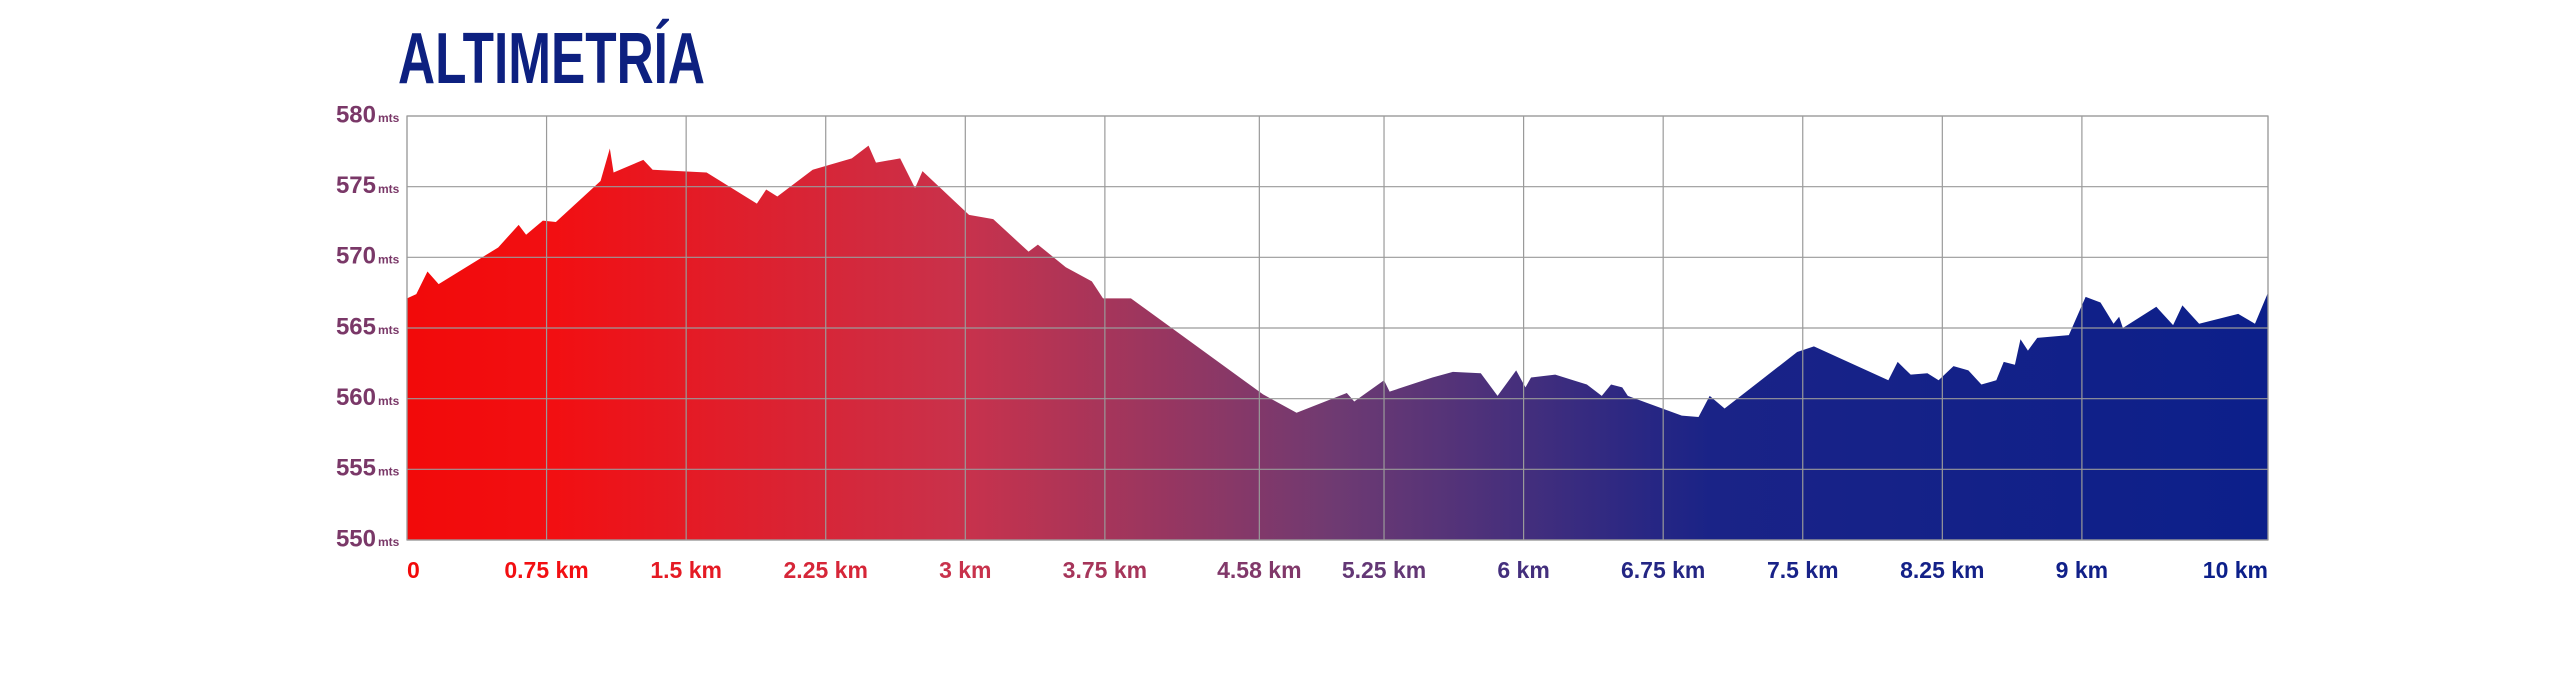 Image resolution: width=2560 pixels, height=676 pixels. Describe the element at coordinates (356, 397) in the screenshot. I see `y-tick-label: 560` at that location.